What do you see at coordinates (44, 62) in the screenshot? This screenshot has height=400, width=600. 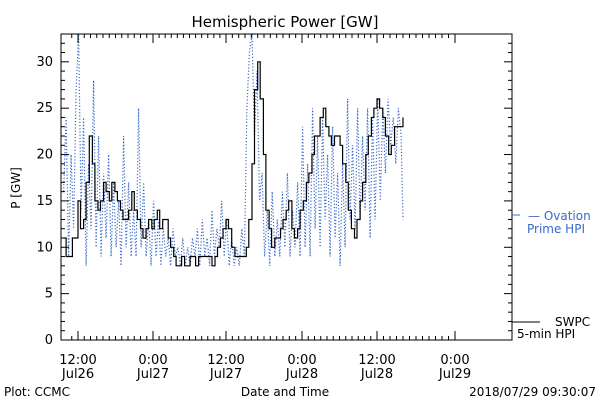 I see `y-tick-label: 30` at bounding box center [44, 62].